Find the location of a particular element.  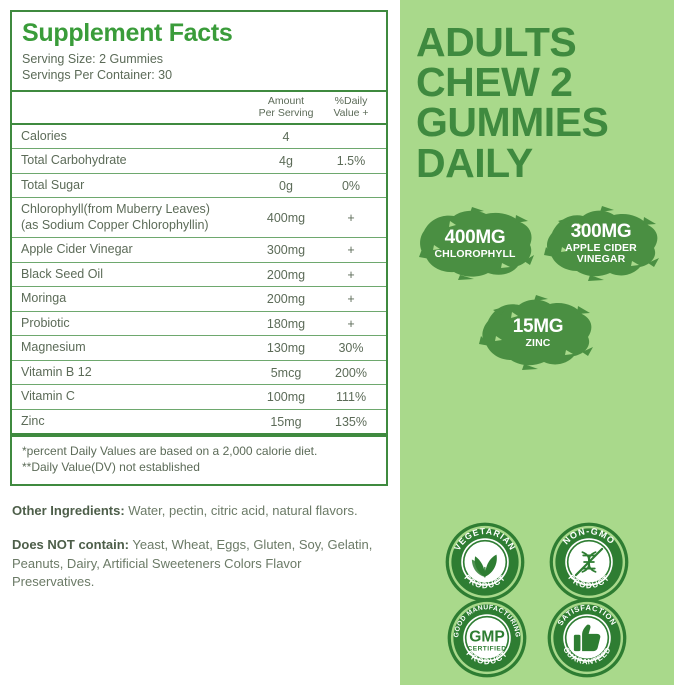

nutrient-amount: 5mcg is located at coordinates (286, 373).